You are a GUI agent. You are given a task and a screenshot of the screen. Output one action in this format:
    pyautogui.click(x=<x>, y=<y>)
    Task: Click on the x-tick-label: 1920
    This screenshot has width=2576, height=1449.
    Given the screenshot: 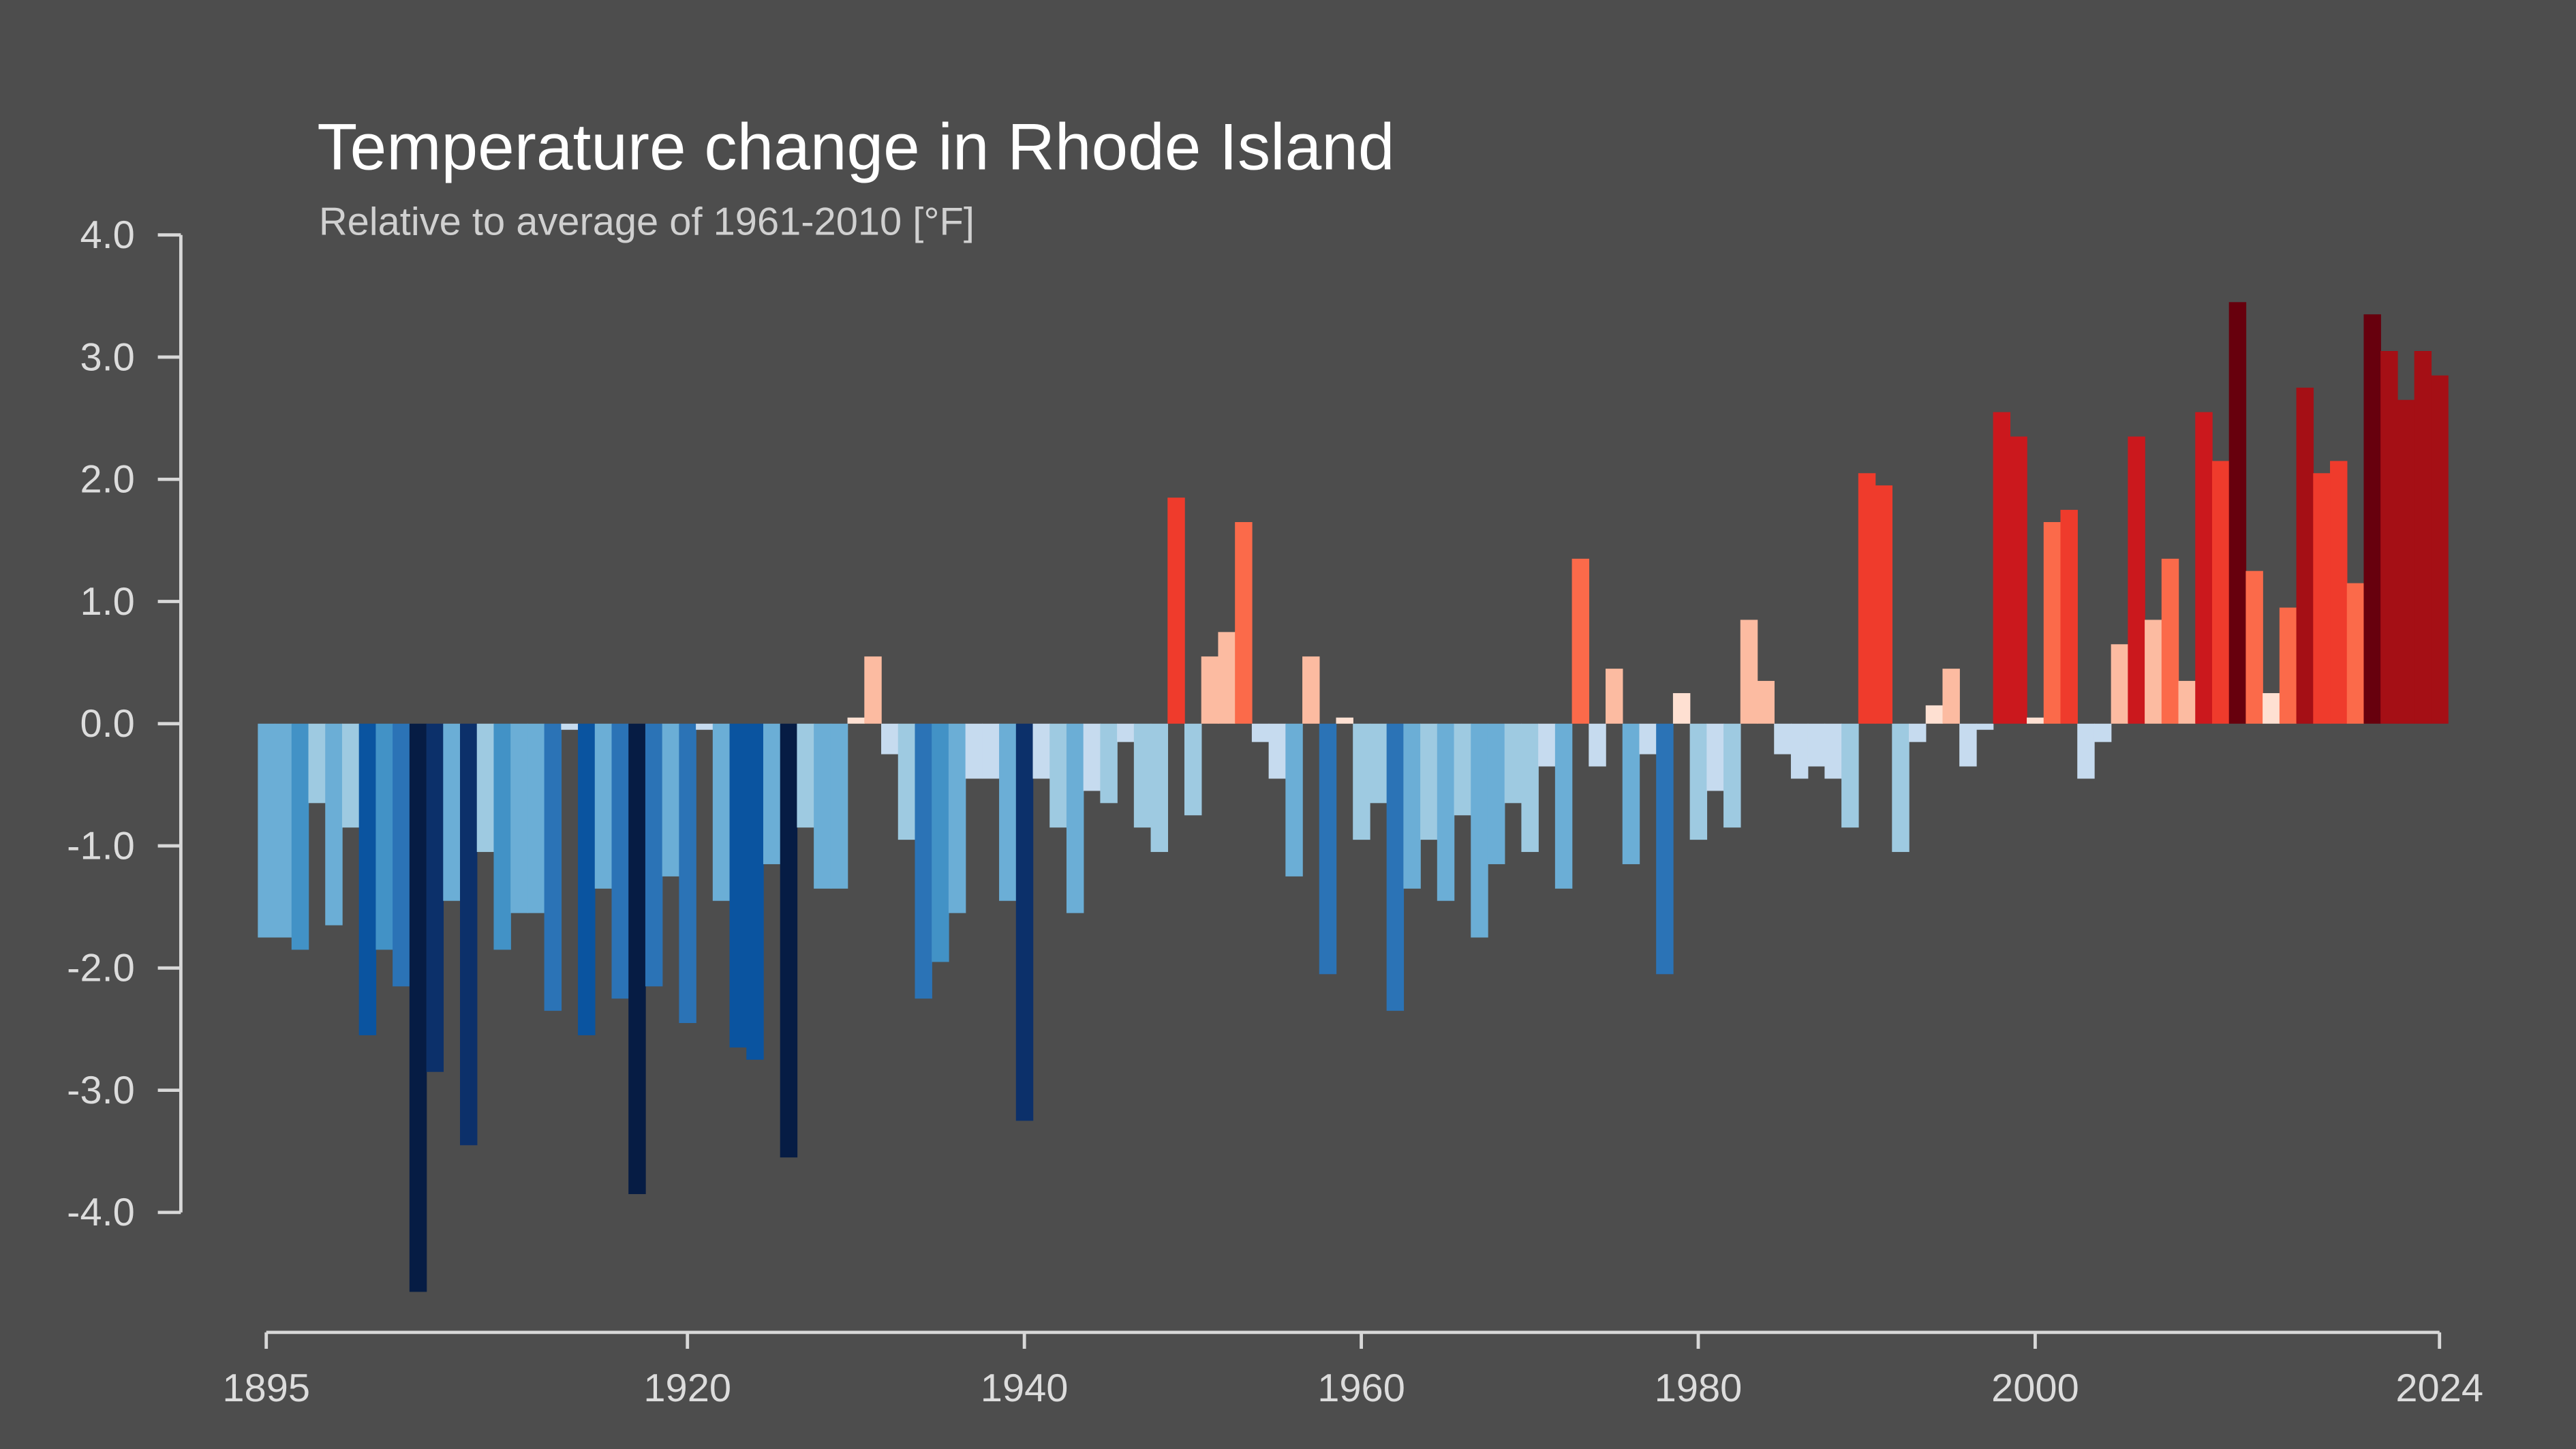 What is the action you would take?
    pyautogui.click(x=687, y=1388)
    